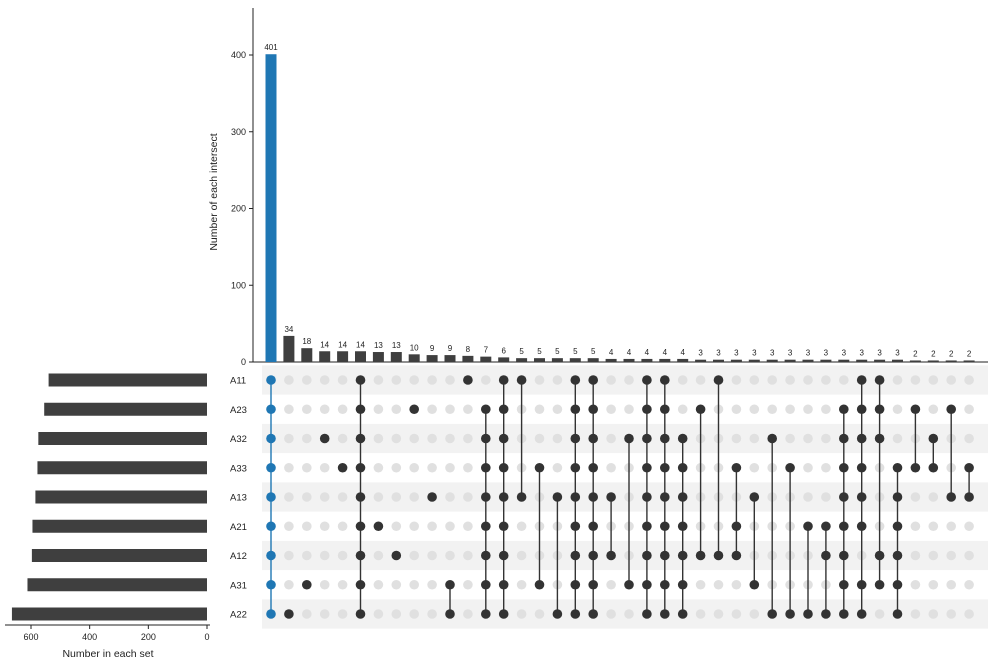 This screenshot has width=993, height=660. Describe the element at coordinates (126, 409) in the screenshot. I see `set-bar-a23` at that location.